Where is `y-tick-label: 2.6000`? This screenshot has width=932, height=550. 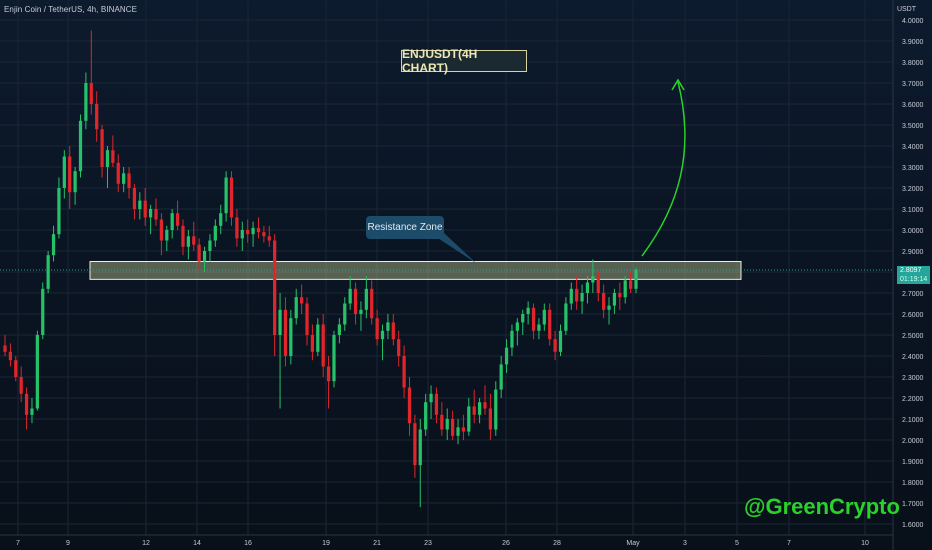 y-tick-label: 2.6000 is located at coordinates (913, 315).